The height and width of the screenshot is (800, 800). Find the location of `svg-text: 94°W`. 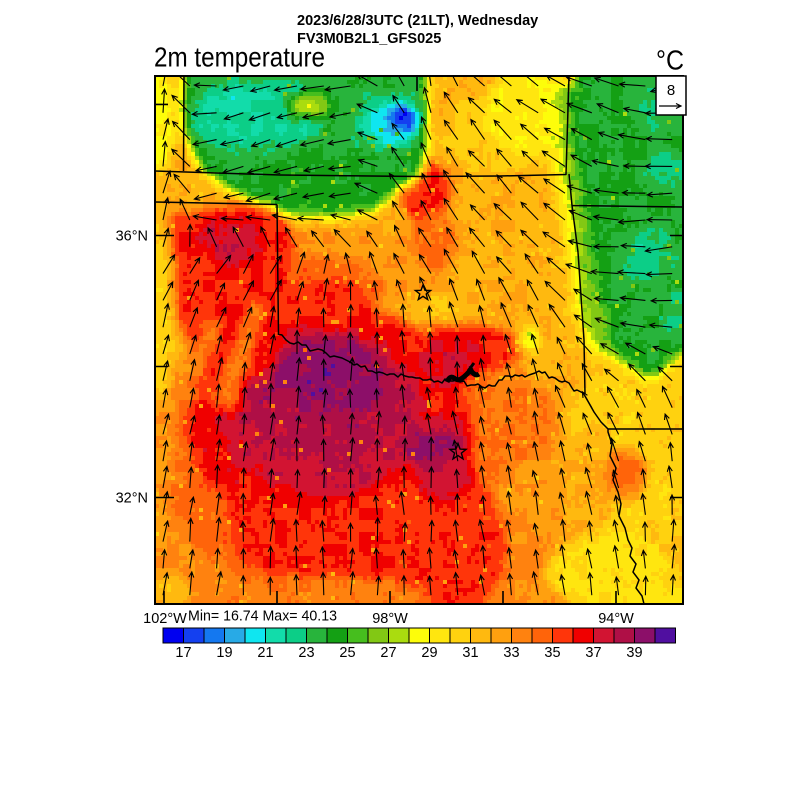

svg-text: 94°W is located at coordinates (616, 619).